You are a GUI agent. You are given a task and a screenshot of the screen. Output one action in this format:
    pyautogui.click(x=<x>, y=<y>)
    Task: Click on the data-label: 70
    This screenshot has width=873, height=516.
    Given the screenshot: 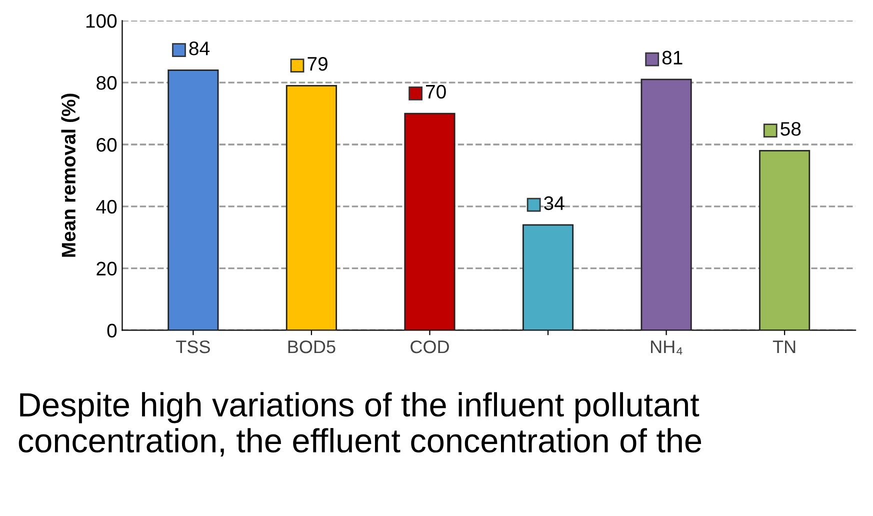 What is the action you would take?
    pyautogui.click(x=436, y=91)
    